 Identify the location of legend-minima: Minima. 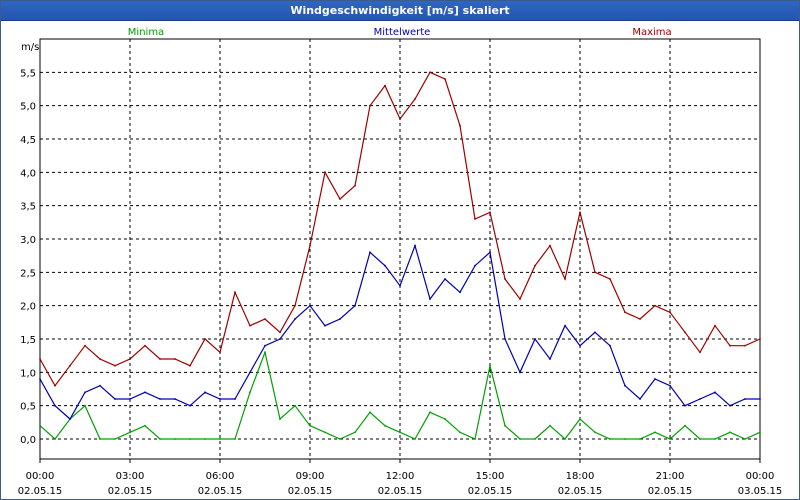
(146, 32).